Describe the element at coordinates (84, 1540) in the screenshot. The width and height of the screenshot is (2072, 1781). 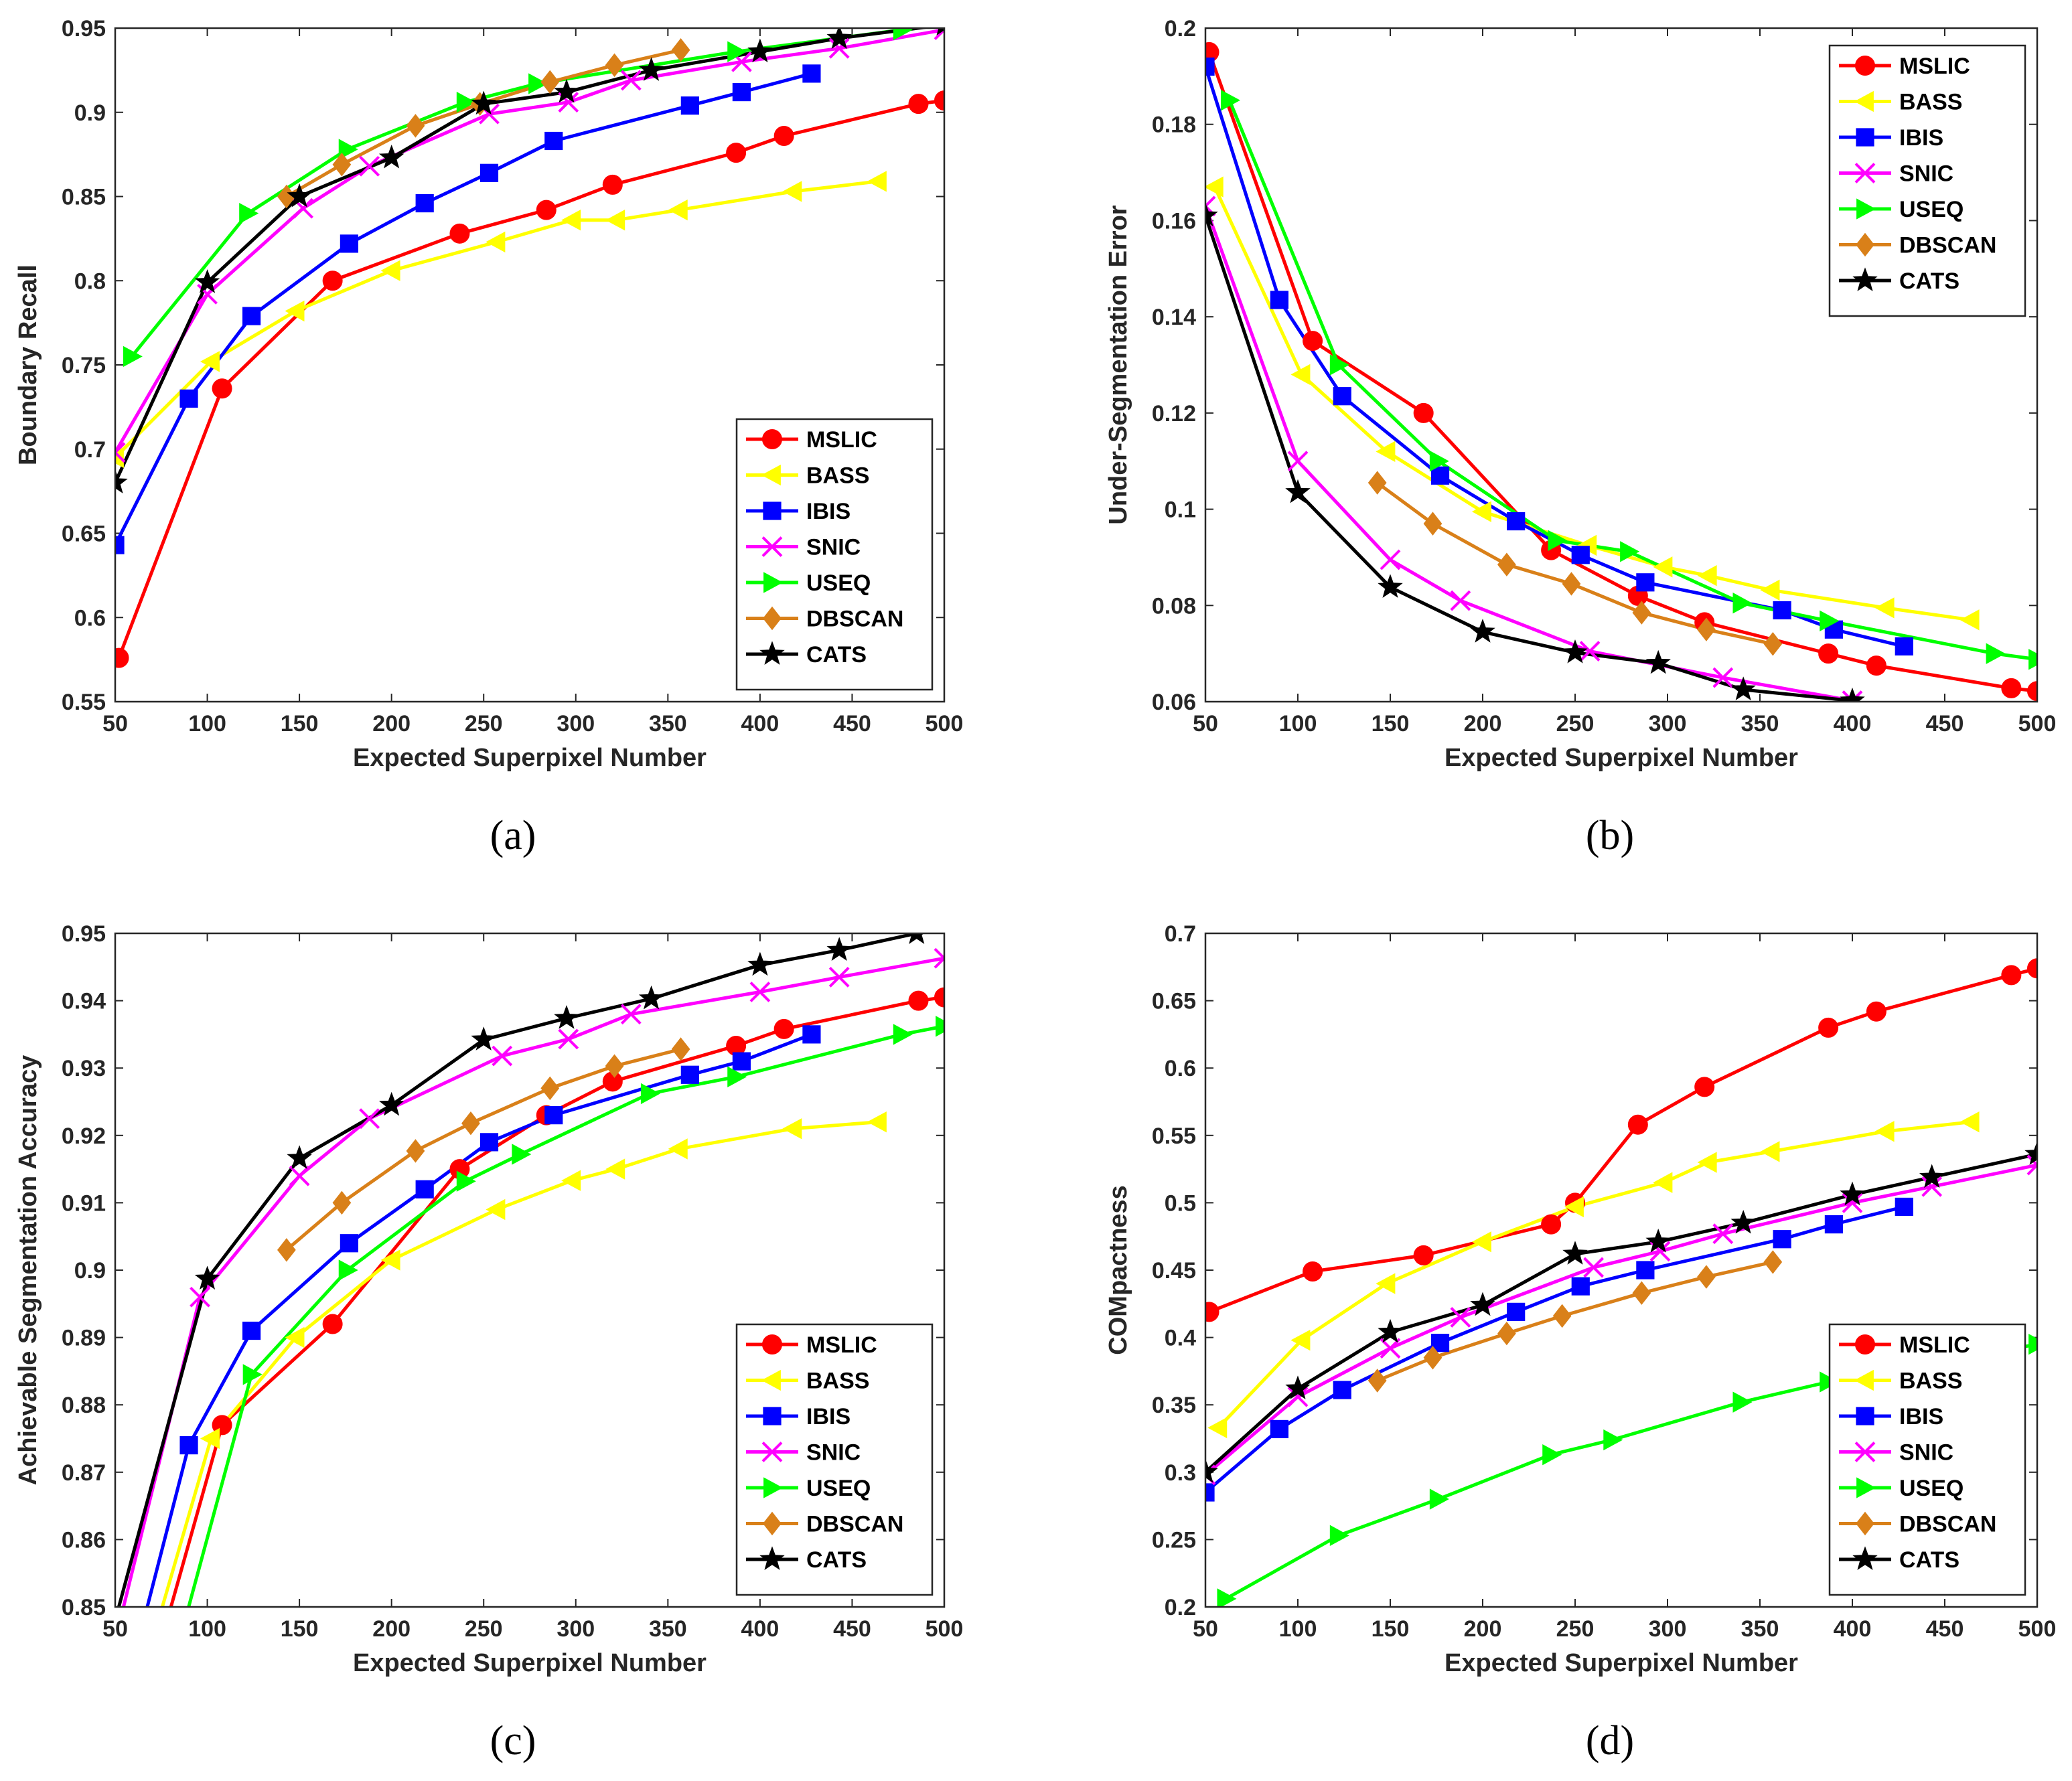
I see `y-tick-label: 0.86` at that location.